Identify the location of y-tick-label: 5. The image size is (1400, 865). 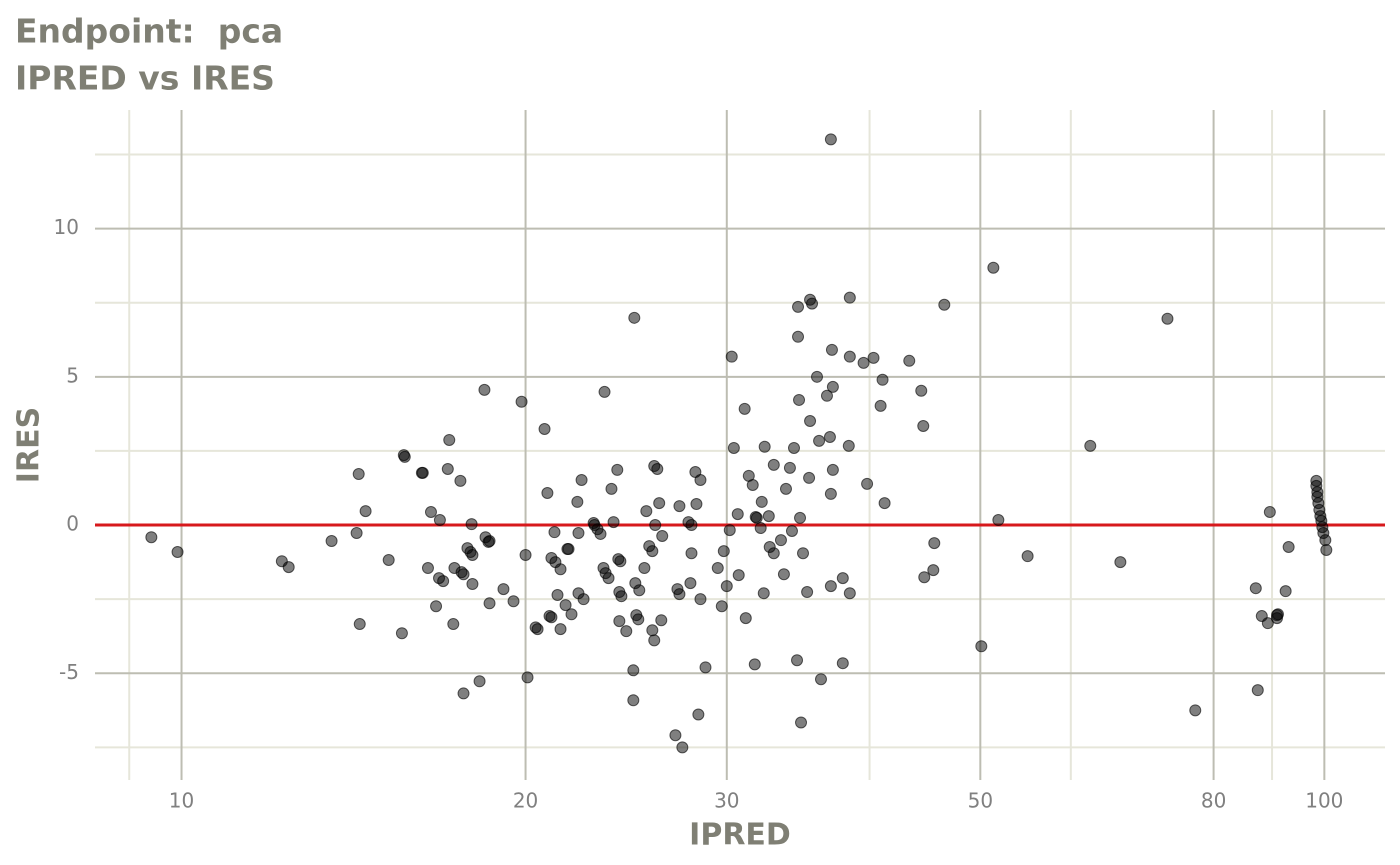
(72, 375).